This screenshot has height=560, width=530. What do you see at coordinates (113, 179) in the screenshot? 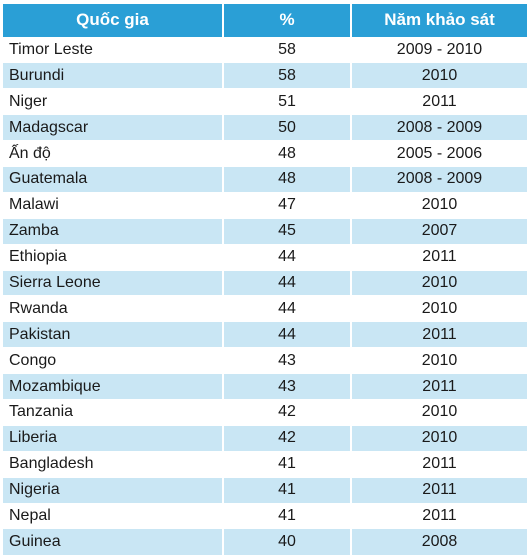
I see `cell-country: Guatemala` at bounding box center [113, 179].